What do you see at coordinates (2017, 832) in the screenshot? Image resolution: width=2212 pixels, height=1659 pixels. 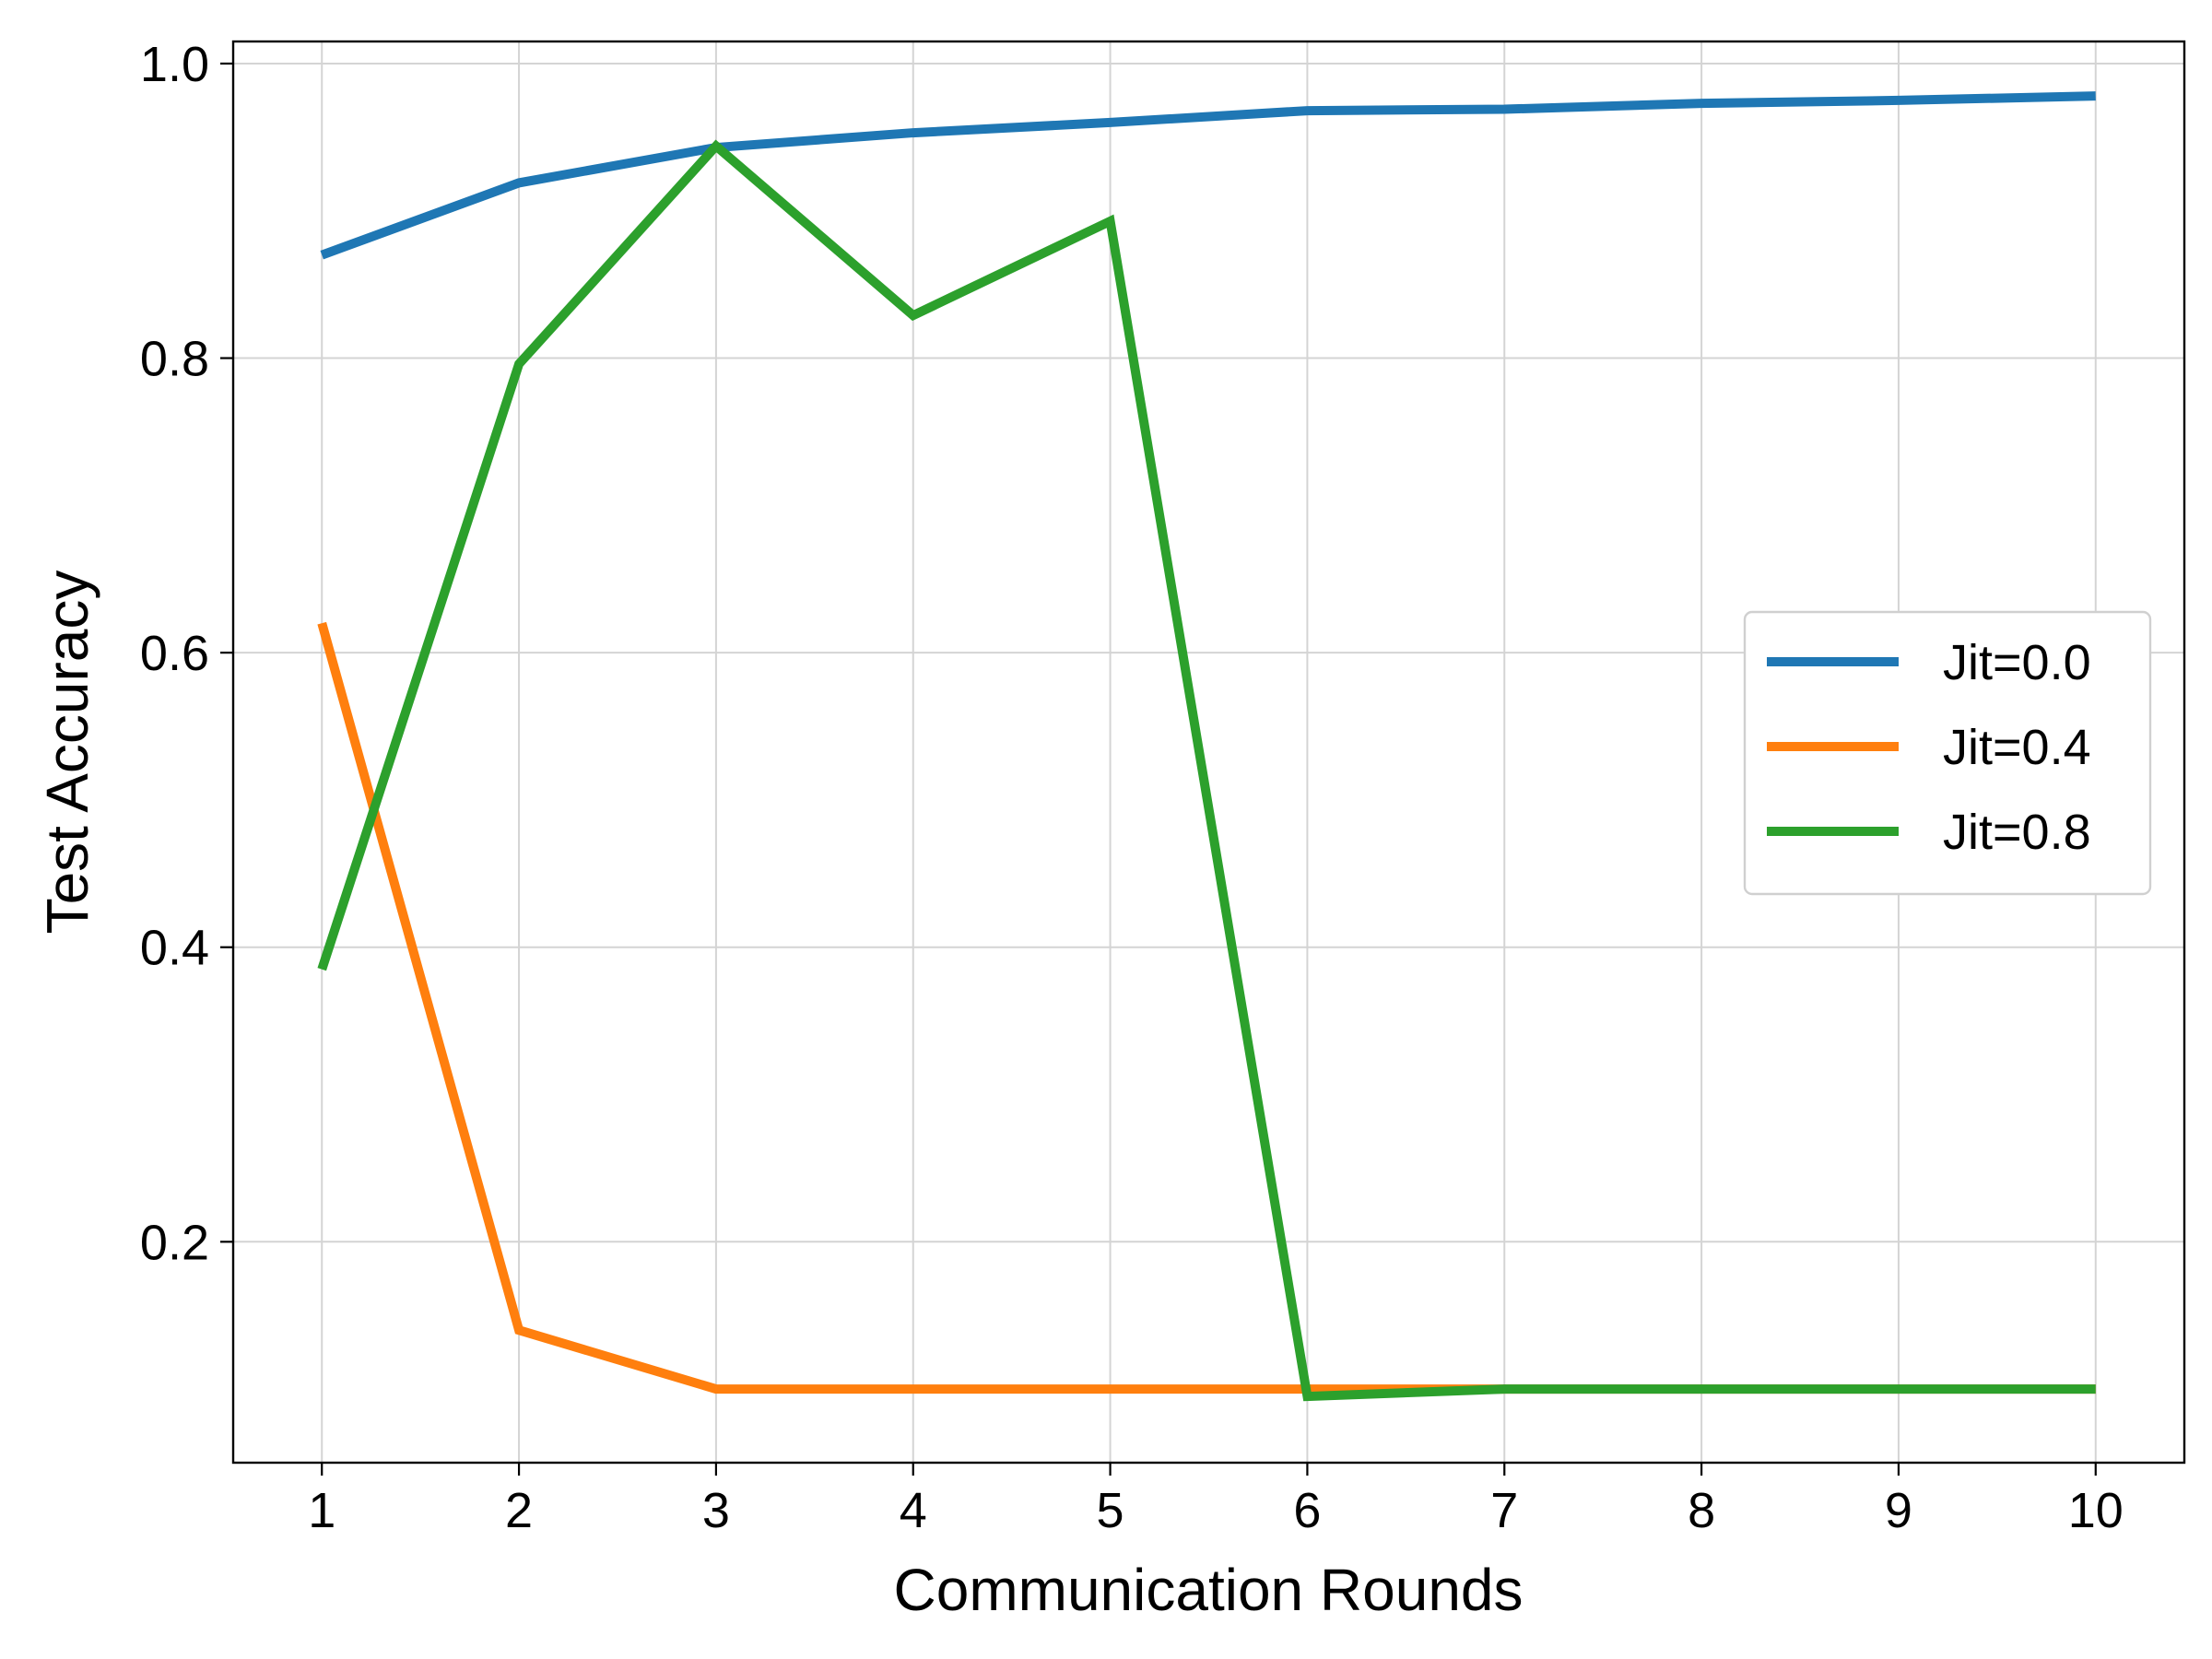 I see `legend-label: Jit=0.8` at bounding box center [2017, 832].